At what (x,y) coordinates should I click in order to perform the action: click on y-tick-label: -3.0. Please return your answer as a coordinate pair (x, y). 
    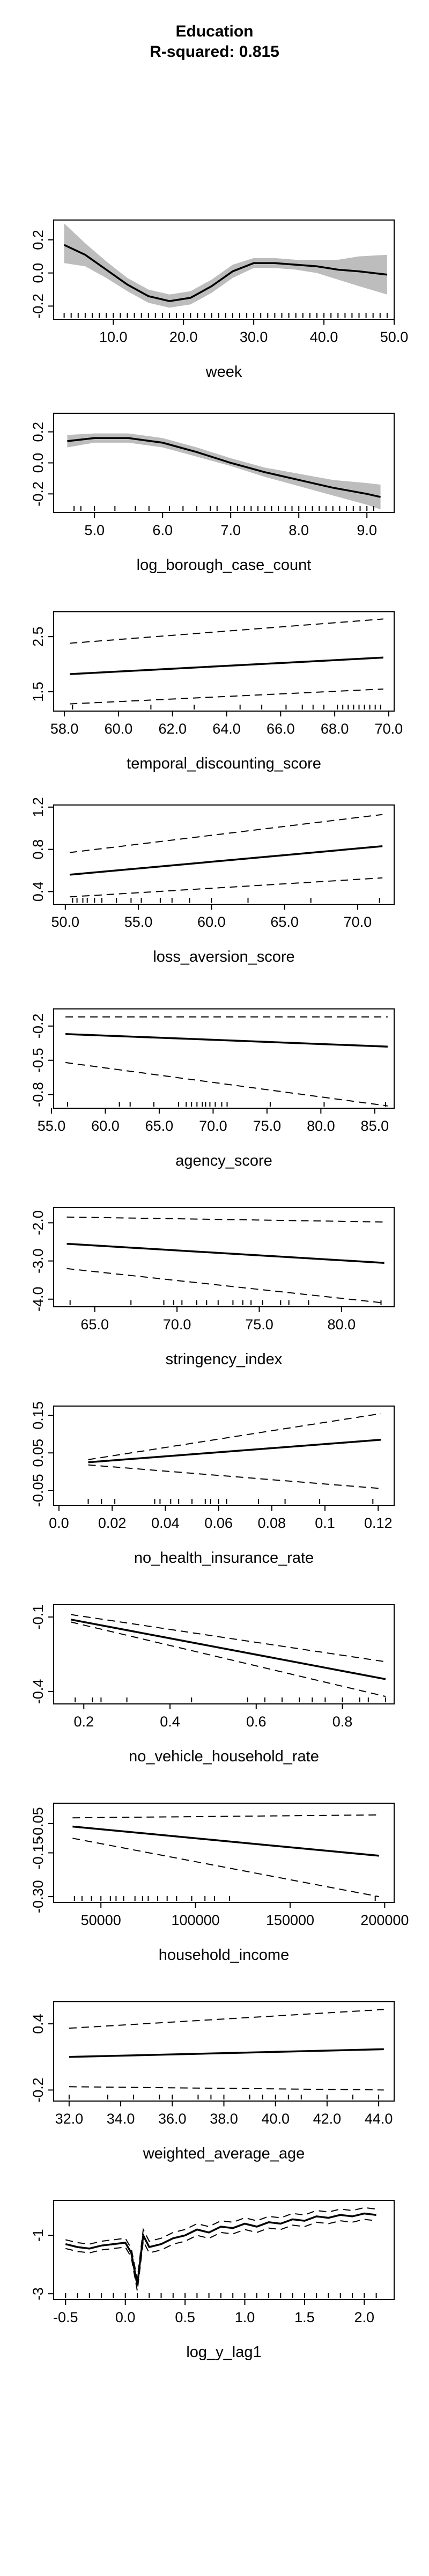
    Looking at the image, I should click on (38, 1261).